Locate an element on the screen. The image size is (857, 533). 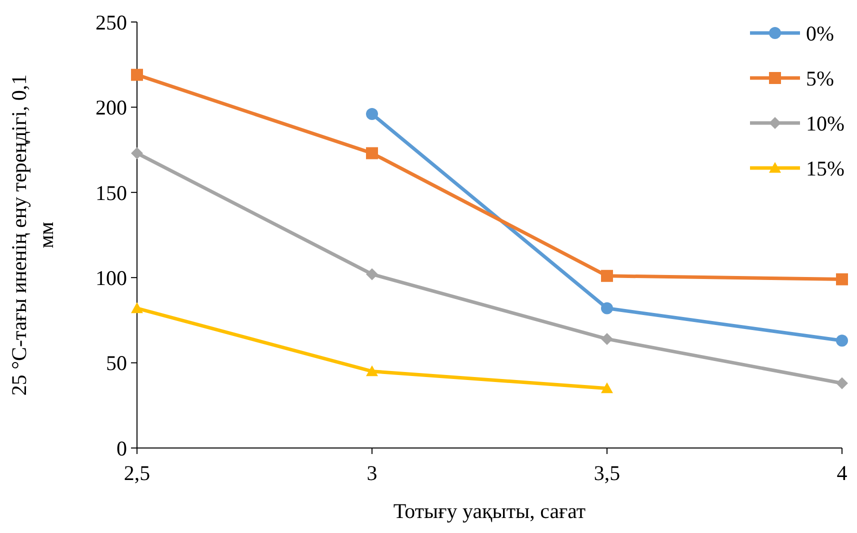
y-tick-label: 100 is located at coordinates (111, 278).